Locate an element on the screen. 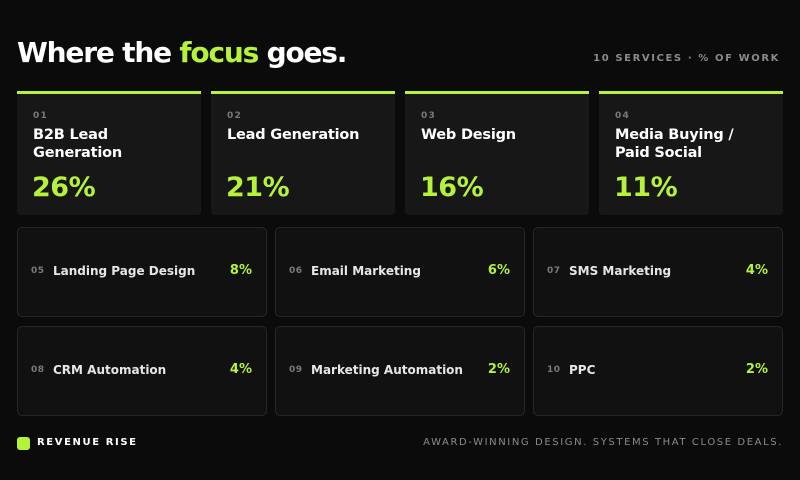 This screenshot has width=800, height=480. service-card: 06 Email Marketing 6% is located at coordinates (400, 272).